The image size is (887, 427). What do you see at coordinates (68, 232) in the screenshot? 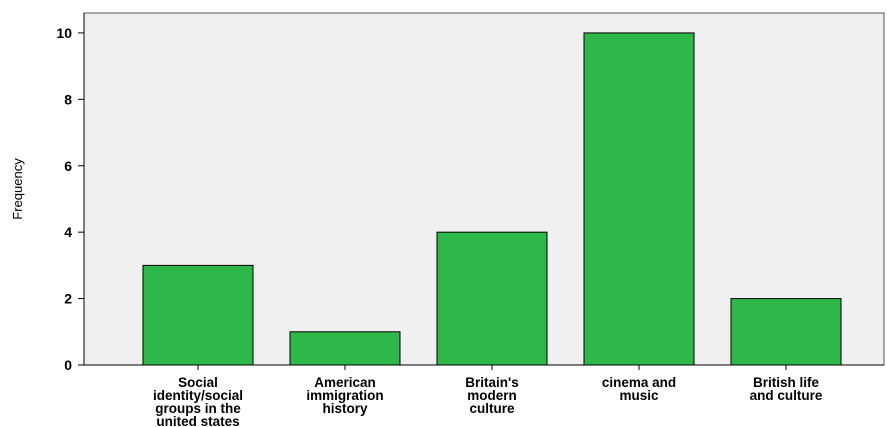
I see `y-tick-label-2: 4` at bounding box center [68, 232].